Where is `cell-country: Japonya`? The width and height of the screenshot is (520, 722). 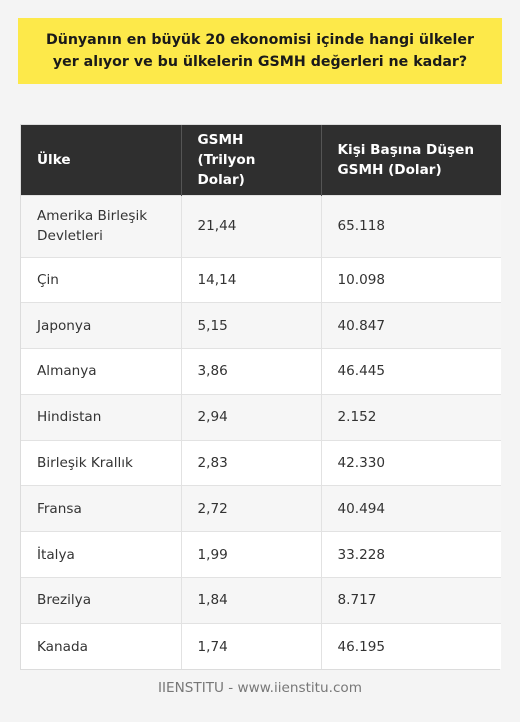 cell-country: Japonya is located at coordinates (101, 325).